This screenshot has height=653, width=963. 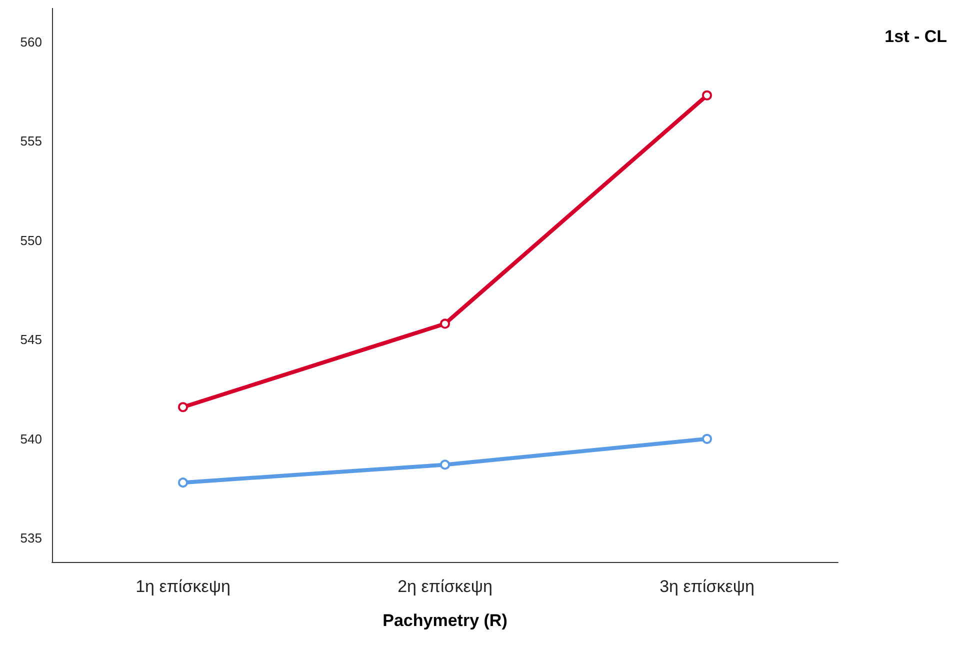 What do you see at coordinates (183, 586) in the screenshot?
I see `x-tick-label: 1η επίσκεψη` at bounding box center [183, 586].